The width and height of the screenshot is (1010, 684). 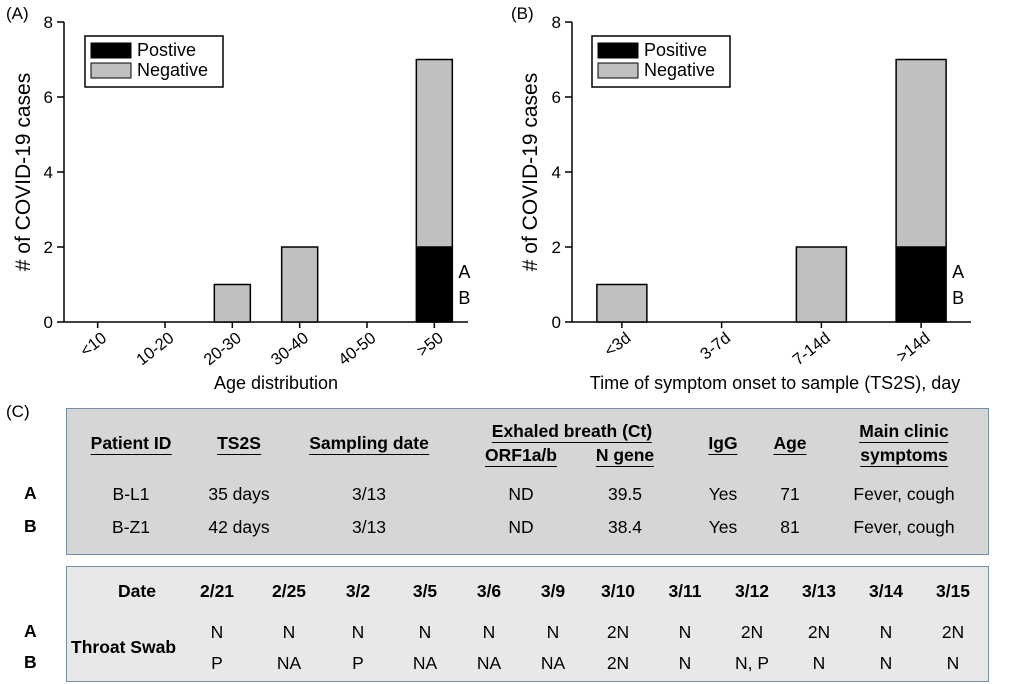 I want to click on date-header: 3/14, so click(x=886, y=591).